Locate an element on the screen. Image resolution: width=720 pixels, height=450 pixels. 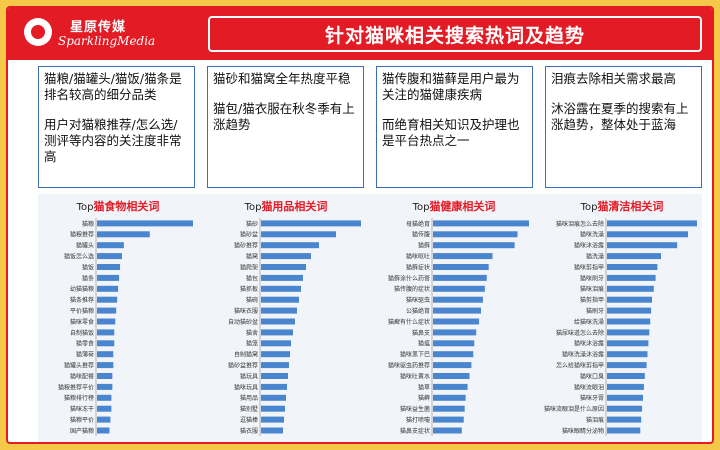
category-label: 猫藓 is located at coordinates (424, 246).